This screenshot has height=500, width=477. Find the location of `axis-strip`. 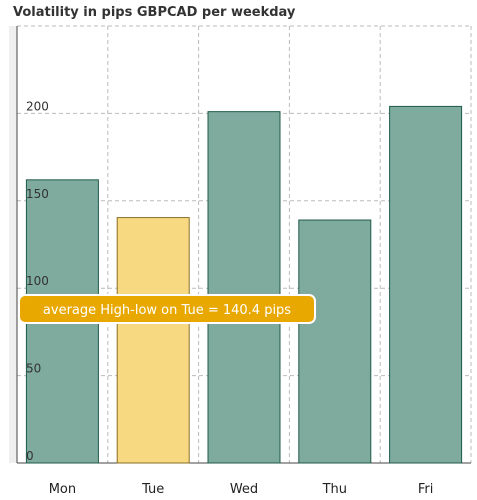

axis-strip is located at coordinates (13, 244).